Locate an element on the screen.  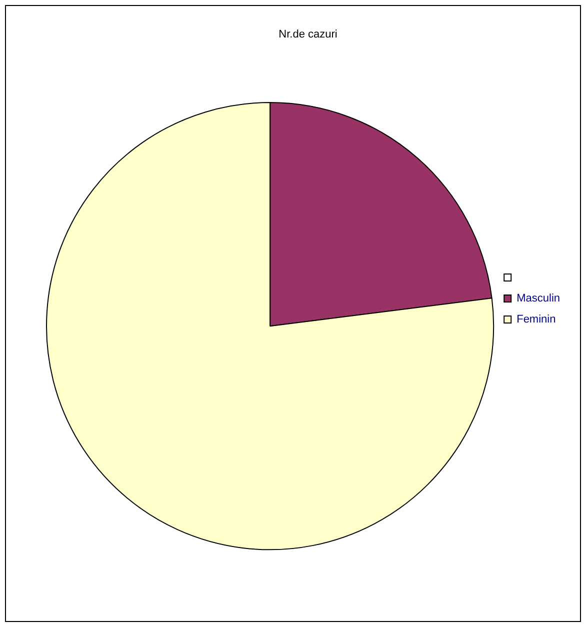
legend-label: Masculin is located at coordinates (538, 298).